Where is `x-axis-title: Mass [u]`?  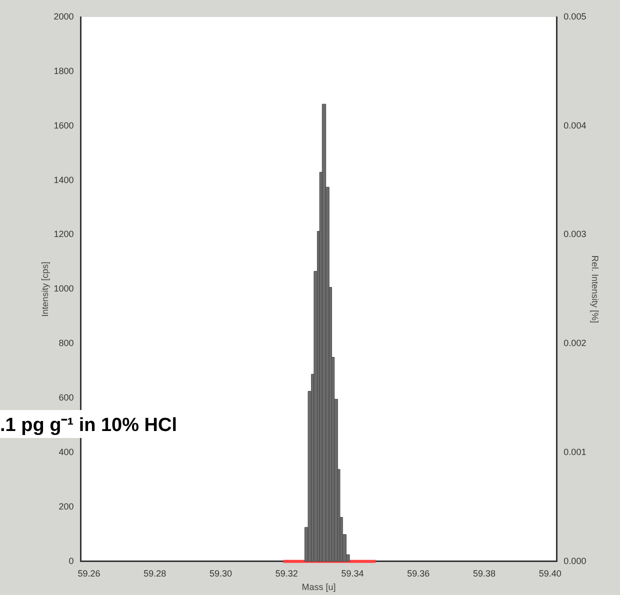
x-axis-title: Mass [u] is located at coordinates (319, 587).